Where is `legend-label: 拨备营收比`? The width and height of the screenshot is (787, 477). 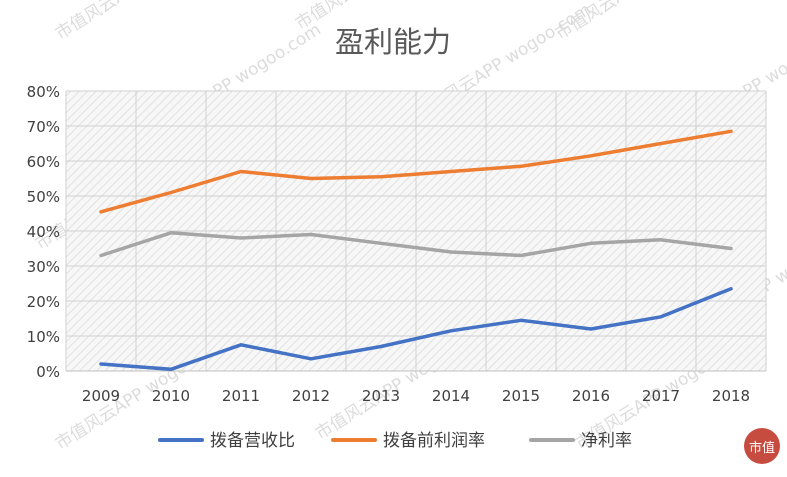 legend-label: 拨备营收比 is located at coordinates (252, 441).